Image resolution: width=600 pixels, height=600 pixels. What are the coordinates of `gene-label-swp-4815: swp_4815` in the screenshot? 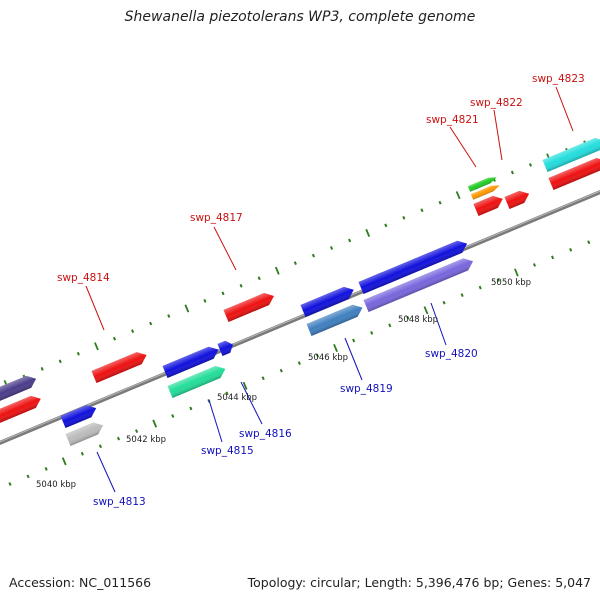 It's located at (227, 451).